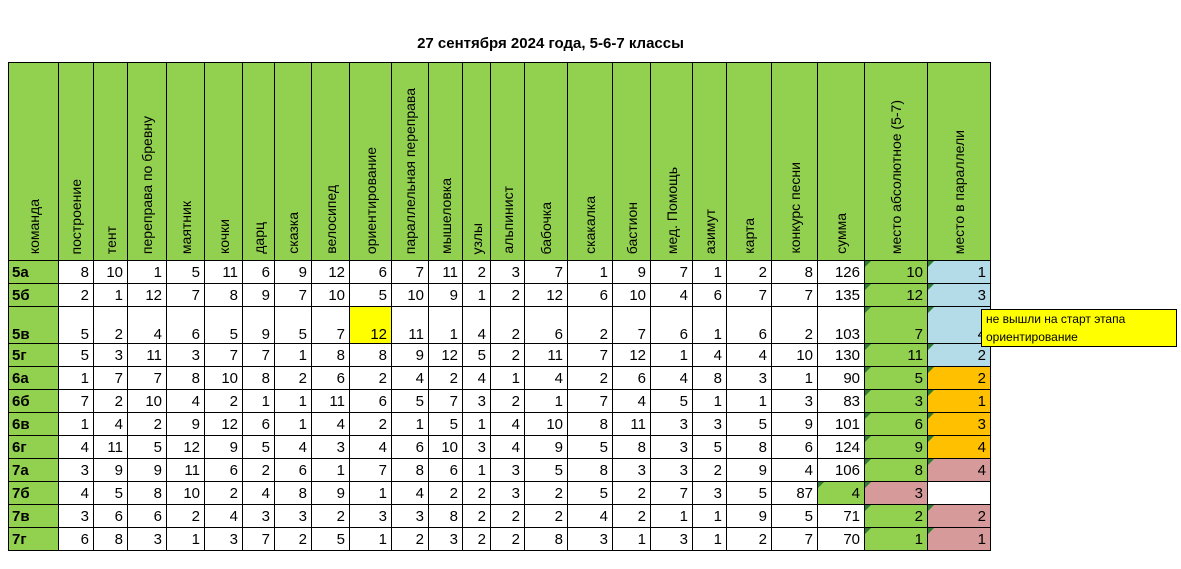  What do you see at coordinates (370, 161) in the screenshot?
I see `column-header: ориентирование` at bounding box center [370, 161].